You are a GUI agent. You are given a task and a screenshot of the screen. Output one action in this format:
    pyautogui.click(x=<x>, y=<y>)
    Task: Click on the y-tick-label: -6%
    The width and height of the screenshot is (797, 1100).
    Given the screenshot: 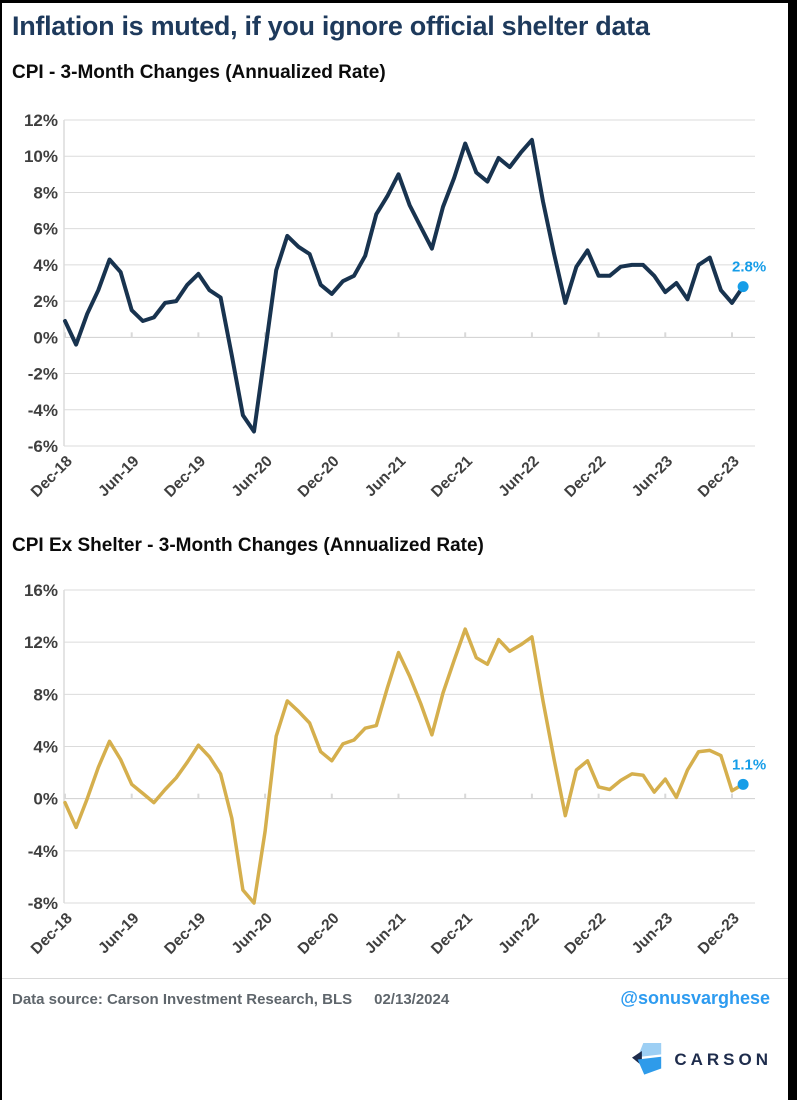 What is the action you would take?
    pyautogui.click(x=43, y=446)
    